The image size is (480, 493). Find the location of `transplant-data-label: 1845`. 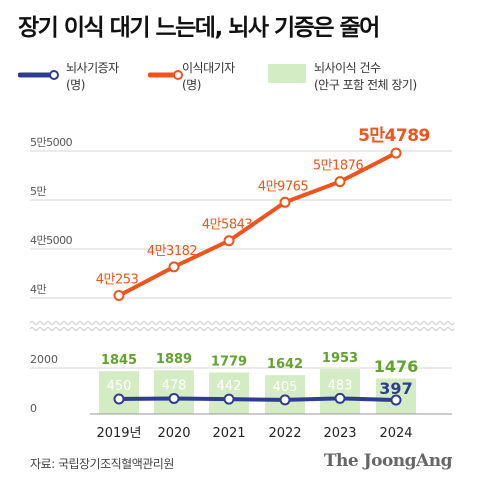

transplant-data-label: 1845 is located at coordinates (119, 360).